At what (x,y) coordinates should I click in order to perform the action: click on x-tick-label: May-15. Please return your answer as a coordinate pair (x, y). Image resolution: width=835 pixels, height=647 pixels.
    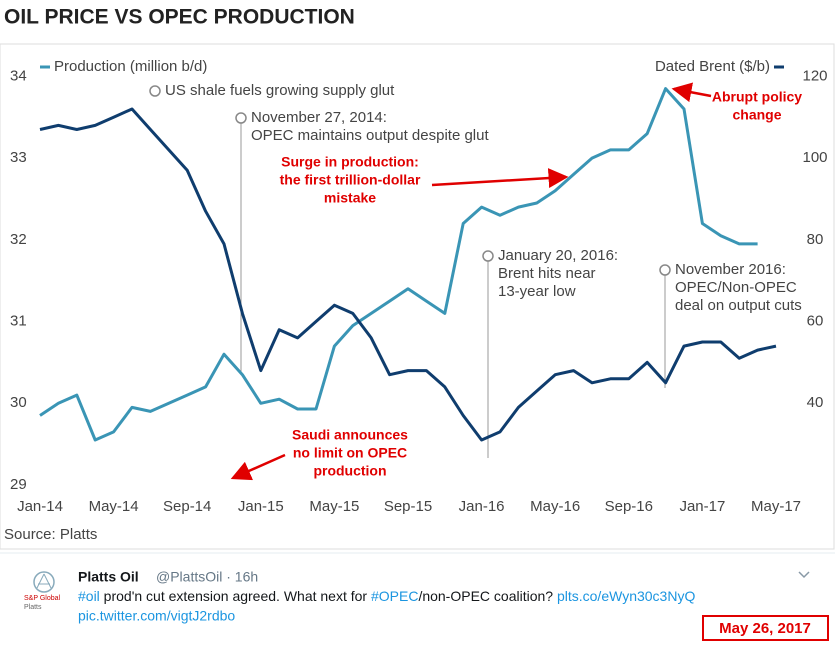
    Looking at the image, I should click on (334, 506).